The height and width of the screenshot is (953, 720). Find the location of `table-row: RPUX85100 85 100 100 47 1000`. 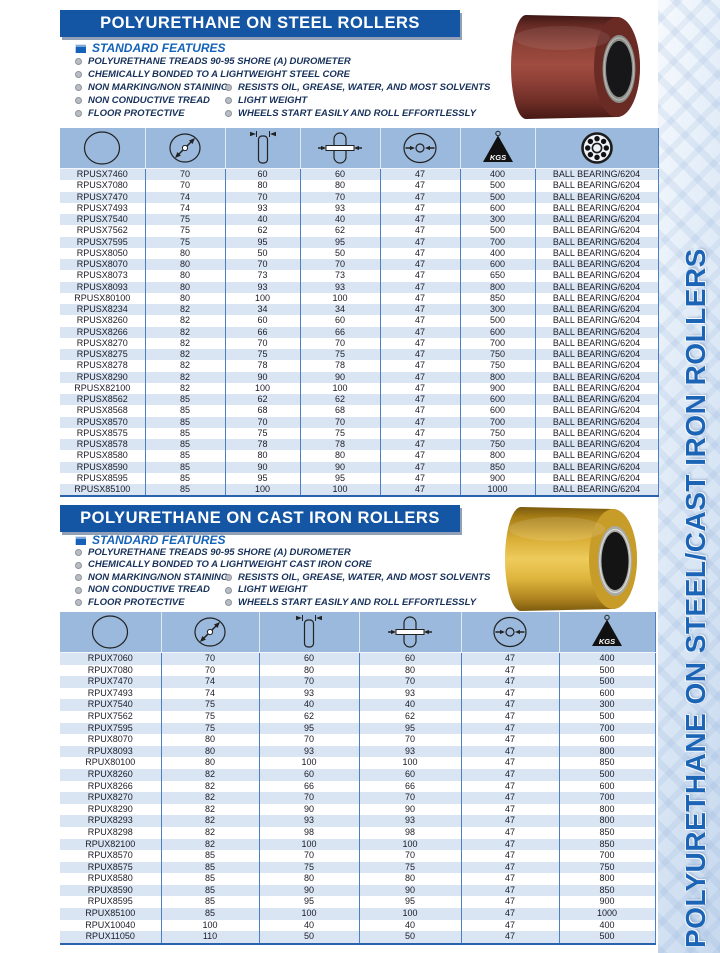

table-row: RPUX85100 85 100 100 47 1000 is located at coordinates (357, 914).